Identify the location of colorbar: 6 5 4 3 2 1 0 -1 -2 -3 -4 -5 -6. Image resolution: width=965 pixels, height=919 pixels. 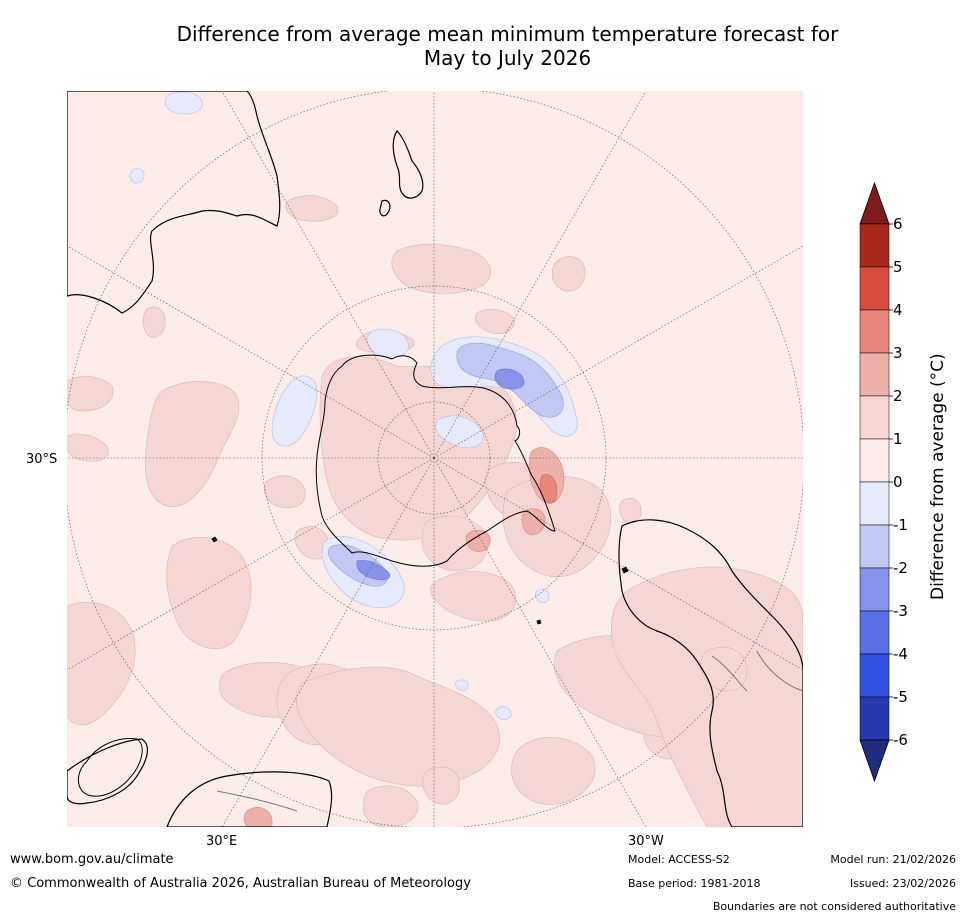
(883, 482).